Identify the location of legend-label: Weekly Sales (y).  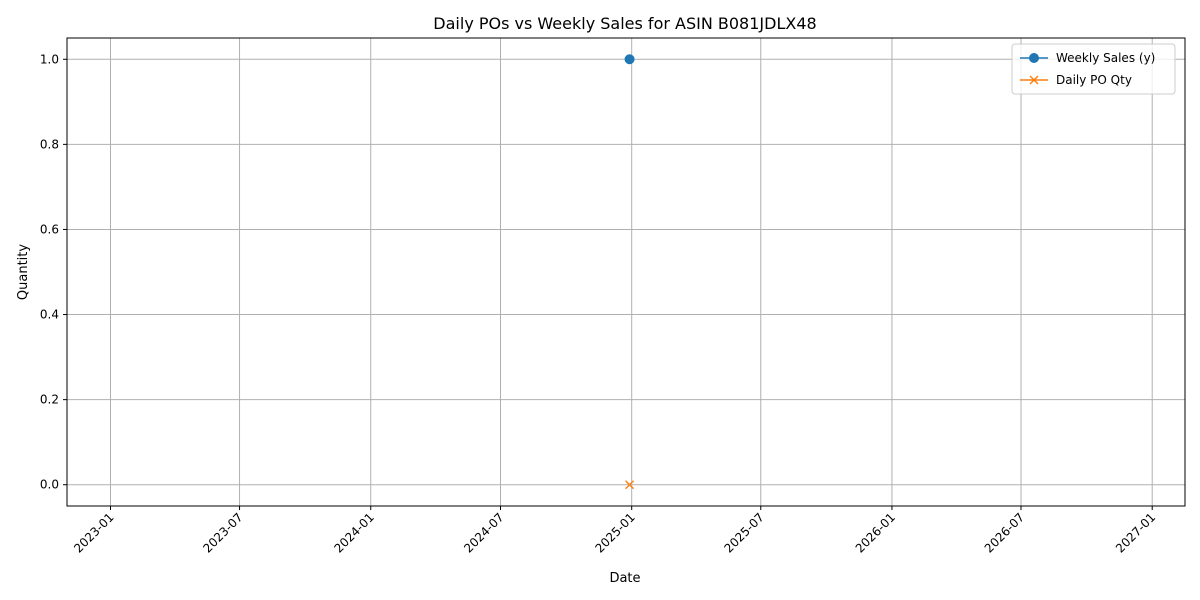
(1105, 58).